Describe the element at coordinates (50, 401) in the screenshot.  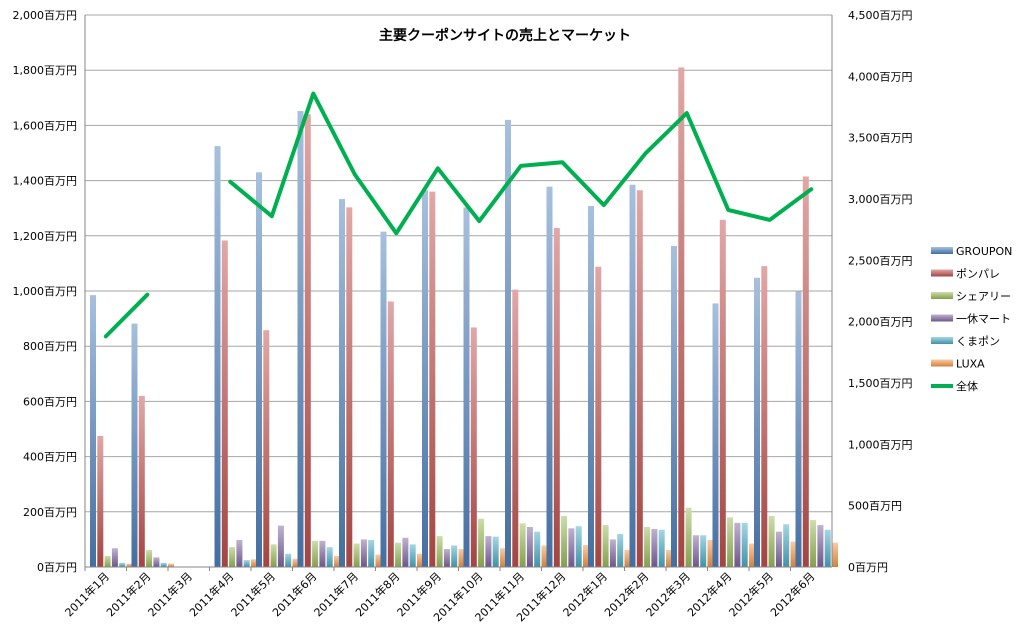
I see `y-left-tick-label: 600百万円` at that location.